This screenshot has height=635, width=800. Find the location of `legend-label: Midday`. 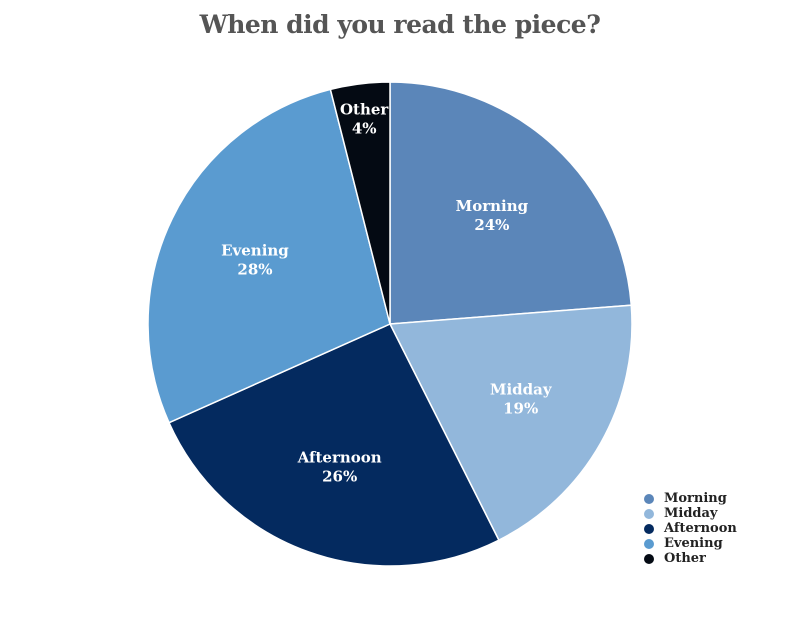

legend-label: Midday is located at coordinates (691, 513).